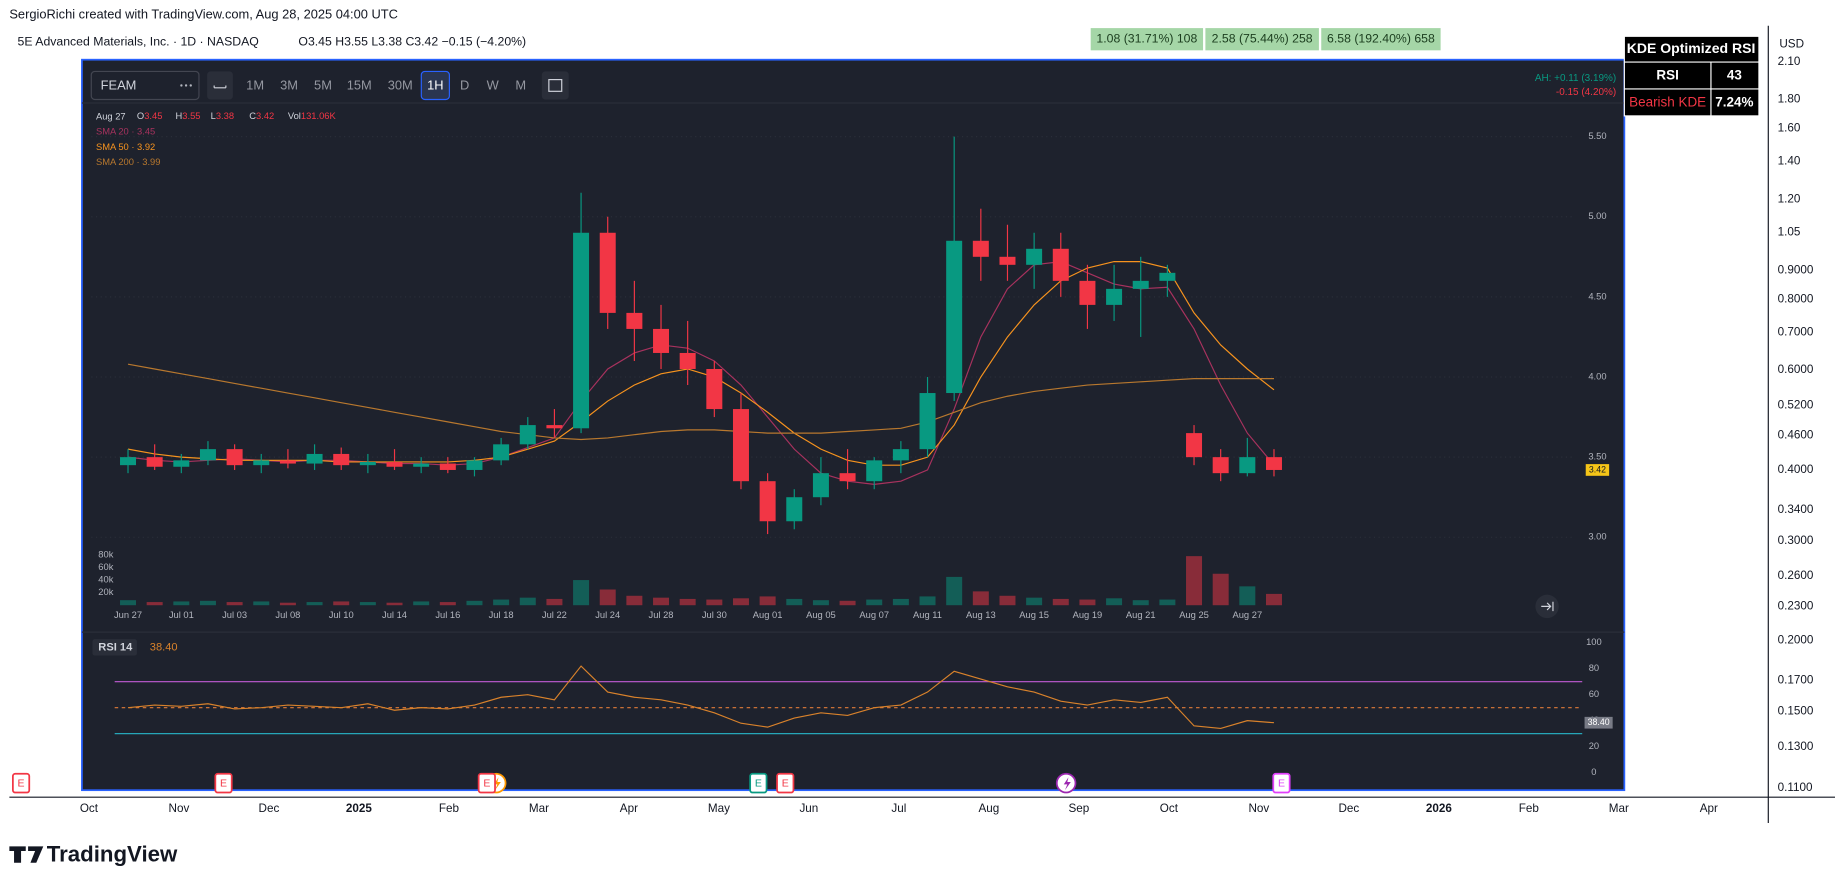 The height and width of the screenshot is (885, 1835). Describe the element at coordinates (191, 117) in the screenshot. I see `legend-value: 3.55` at that location.